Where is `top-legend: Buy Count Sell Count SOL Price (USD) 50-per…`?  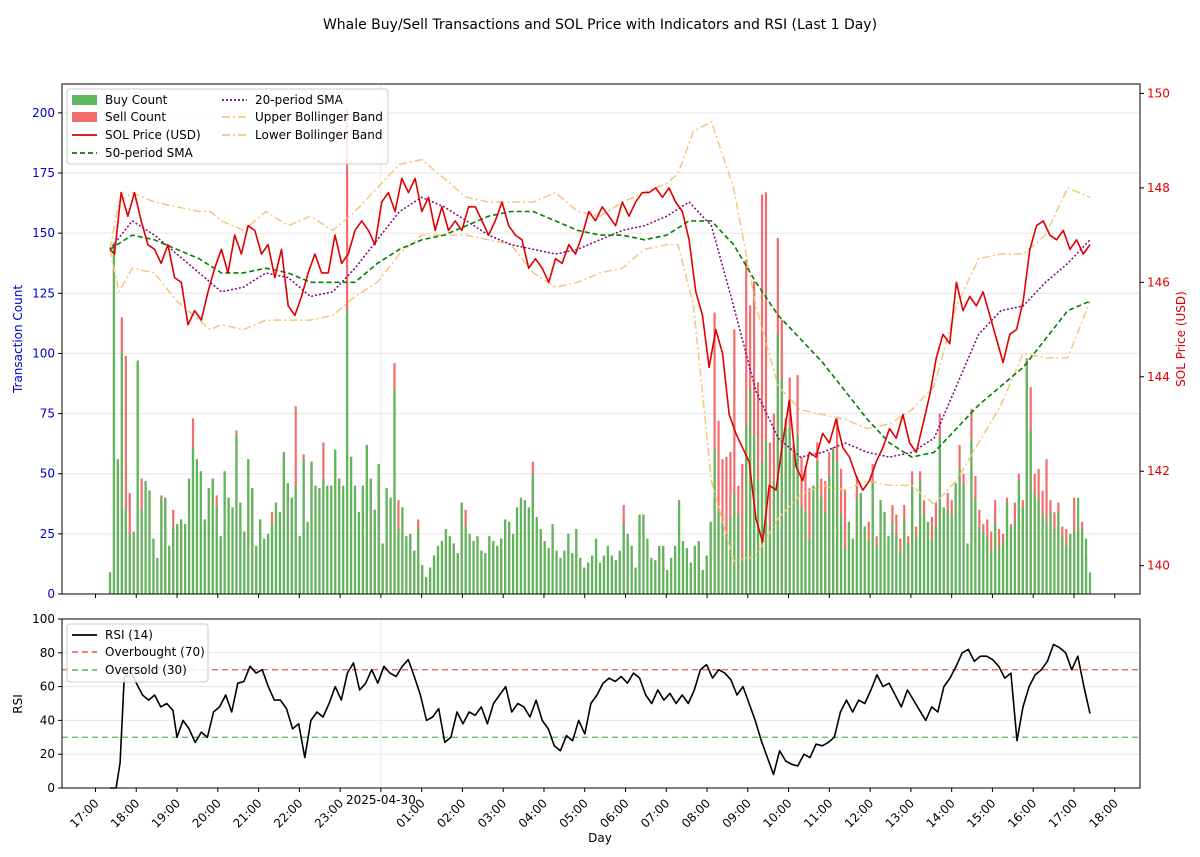
top-legend: Buy Count Sell Count SOL Price (USD) 50-per… is located at coordinates (227, 126).